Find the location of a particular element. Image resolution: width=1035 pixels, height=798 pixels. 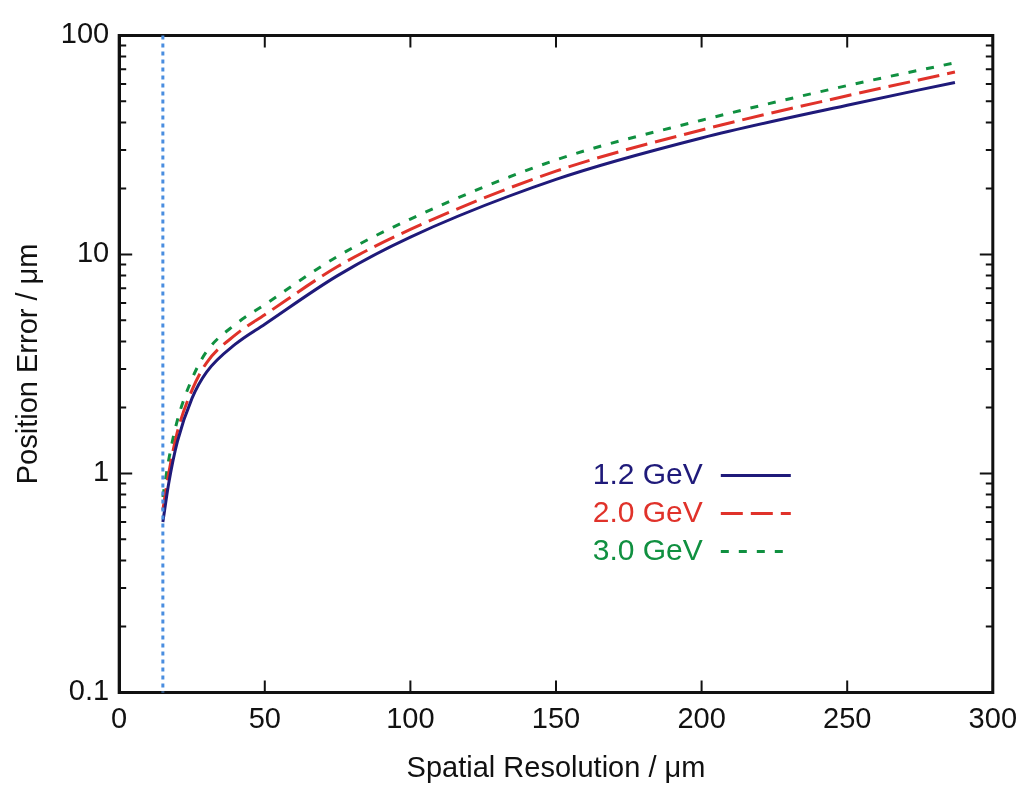

y-axis-title: Position Error / μm is located at coordinates (27, 364).